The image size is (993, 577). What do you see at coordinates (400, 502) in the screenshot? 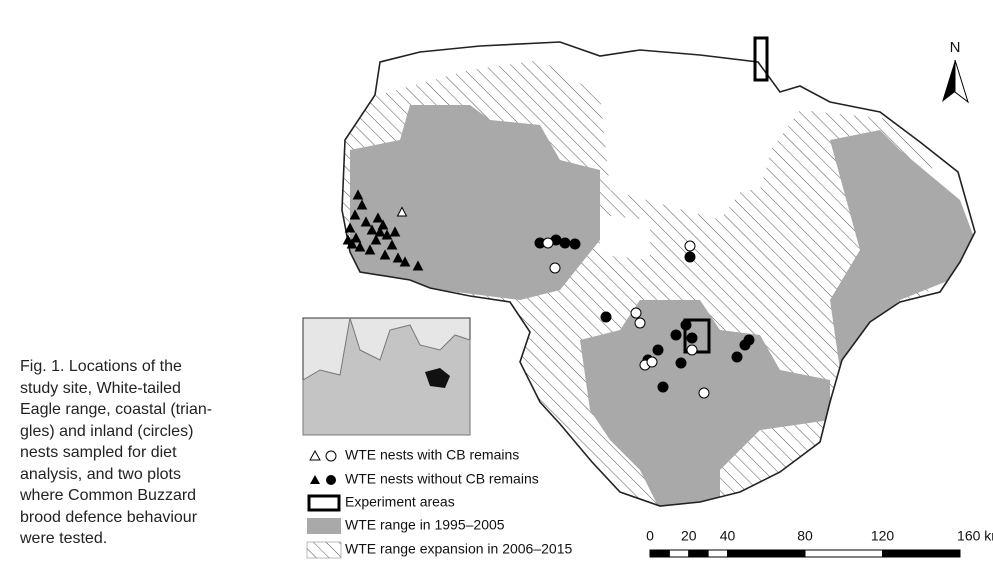
I see `legend-label: Experiment areas` at bounding box center [400, 502].